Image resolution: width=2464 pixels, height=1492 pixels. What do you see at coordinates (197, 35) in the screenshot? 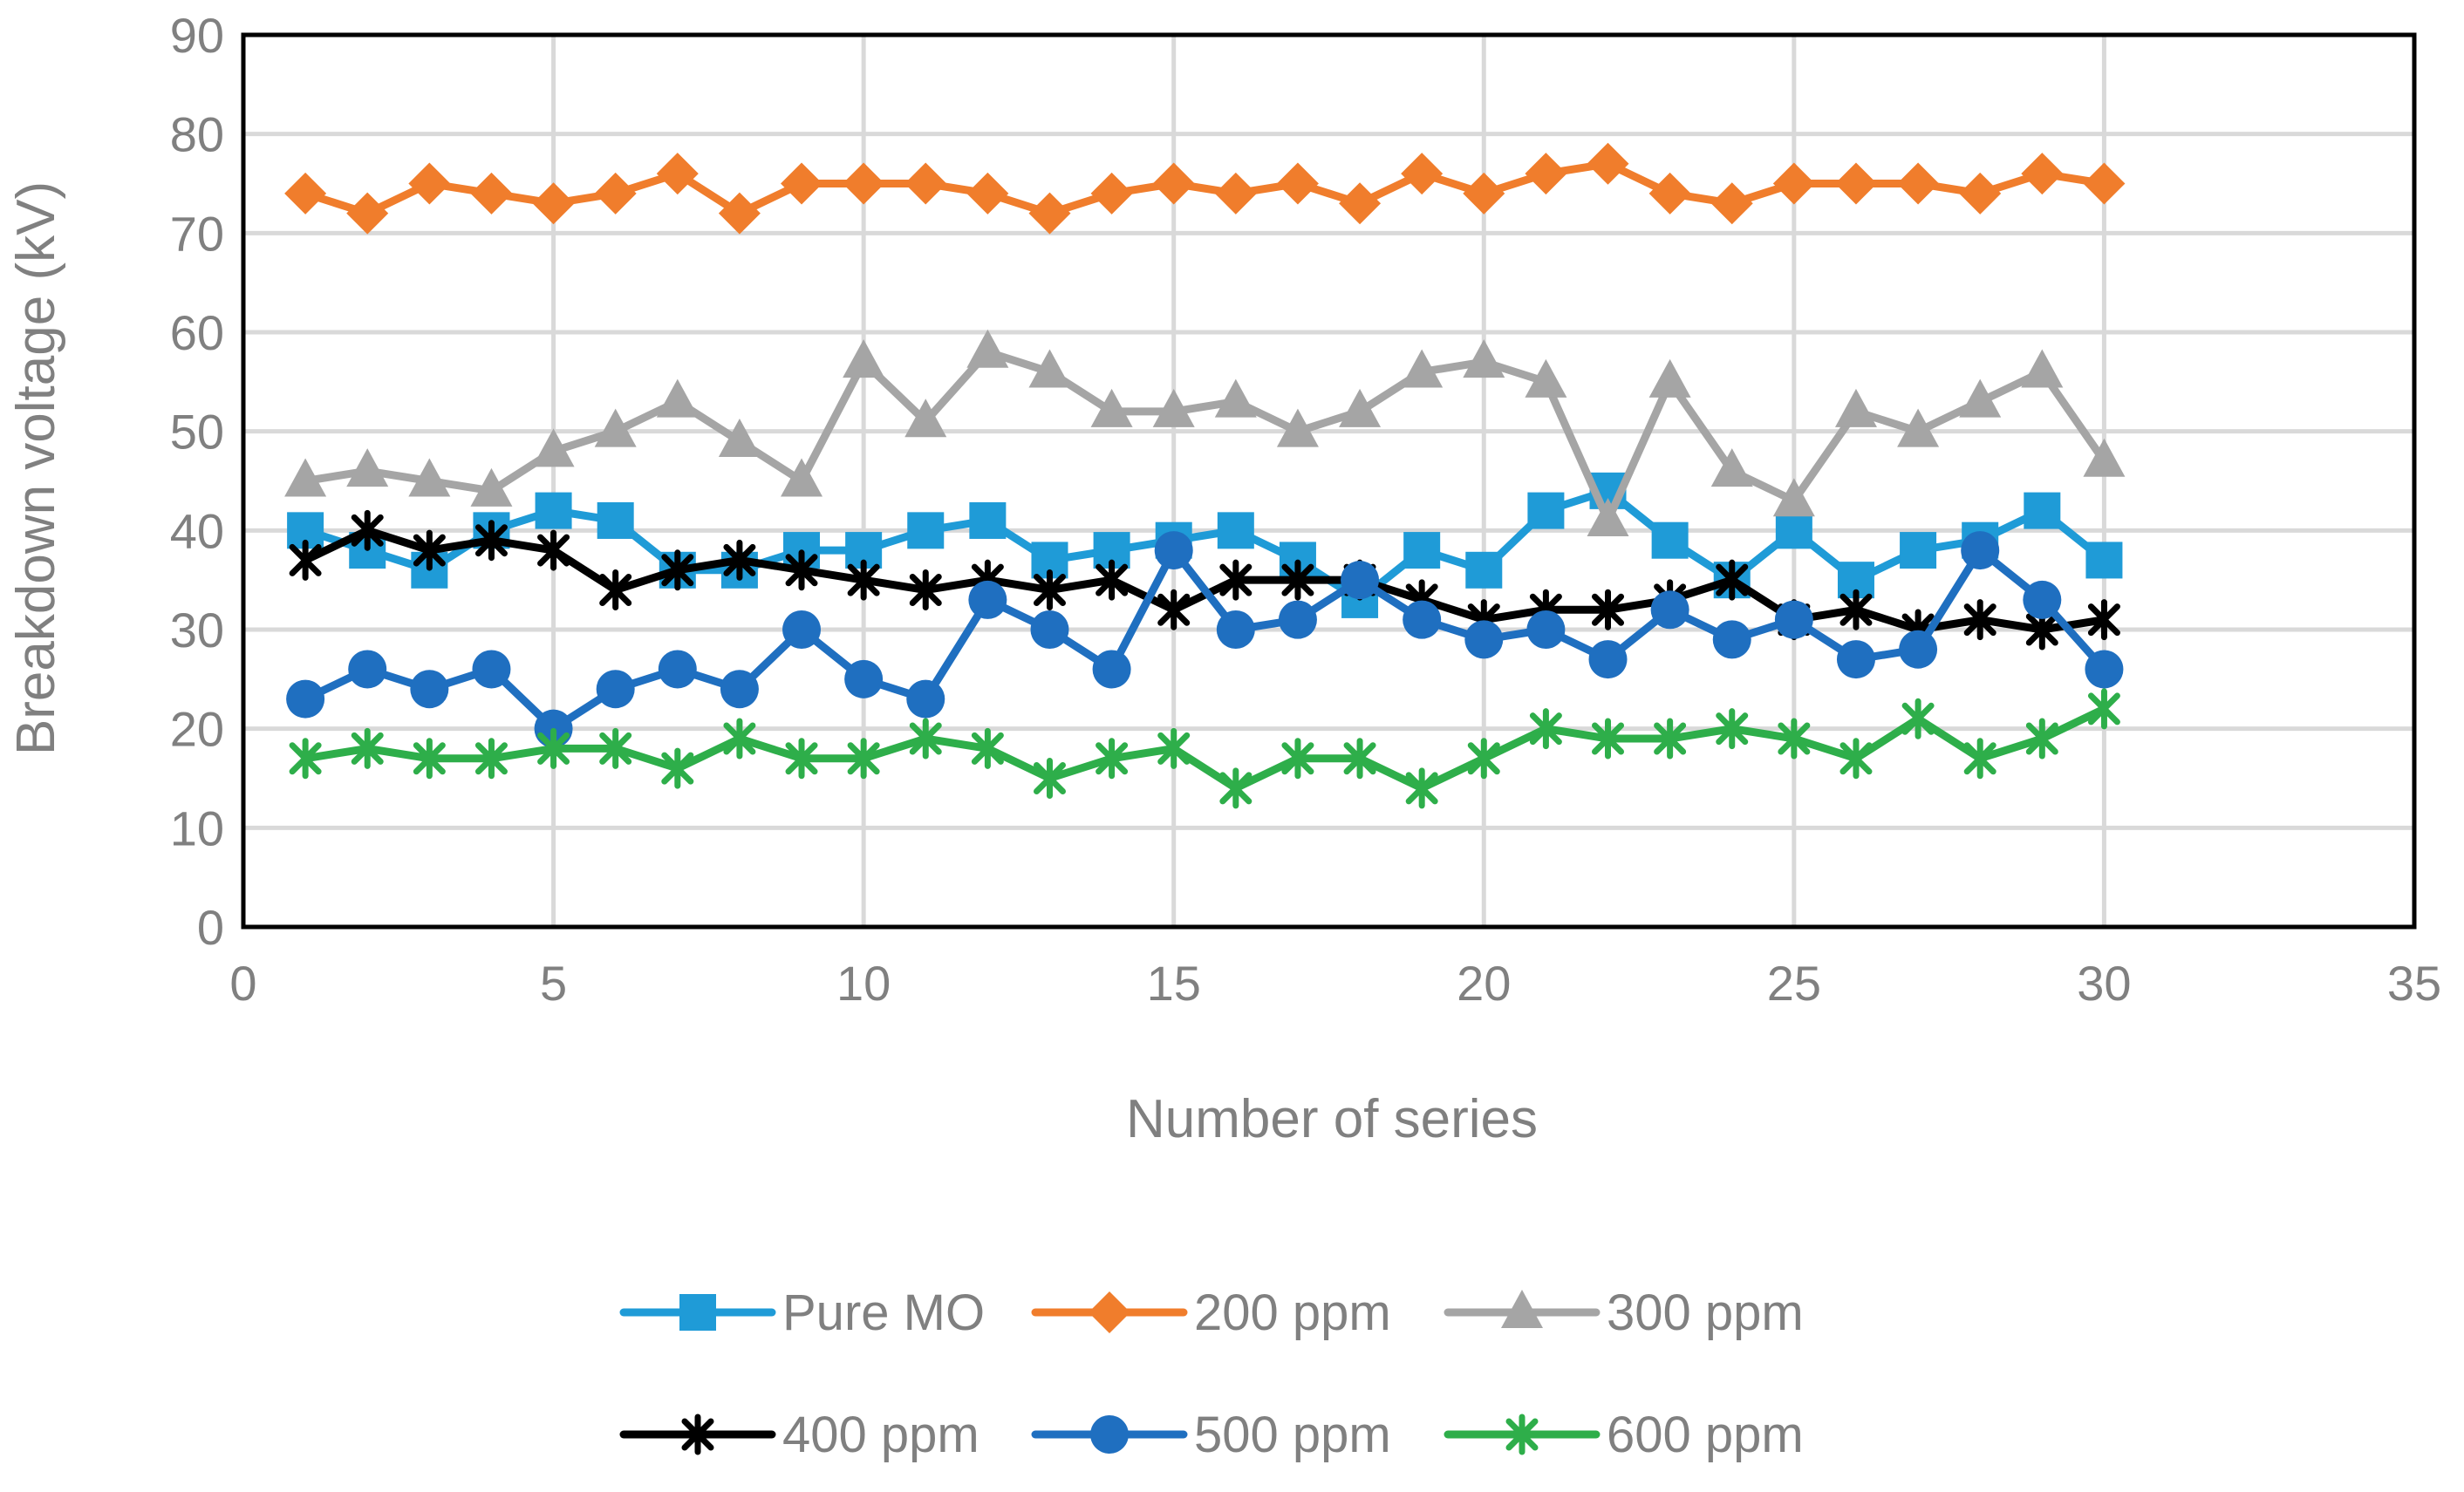
I see `y-tick-label: 90` at bounding box center [197, 35].